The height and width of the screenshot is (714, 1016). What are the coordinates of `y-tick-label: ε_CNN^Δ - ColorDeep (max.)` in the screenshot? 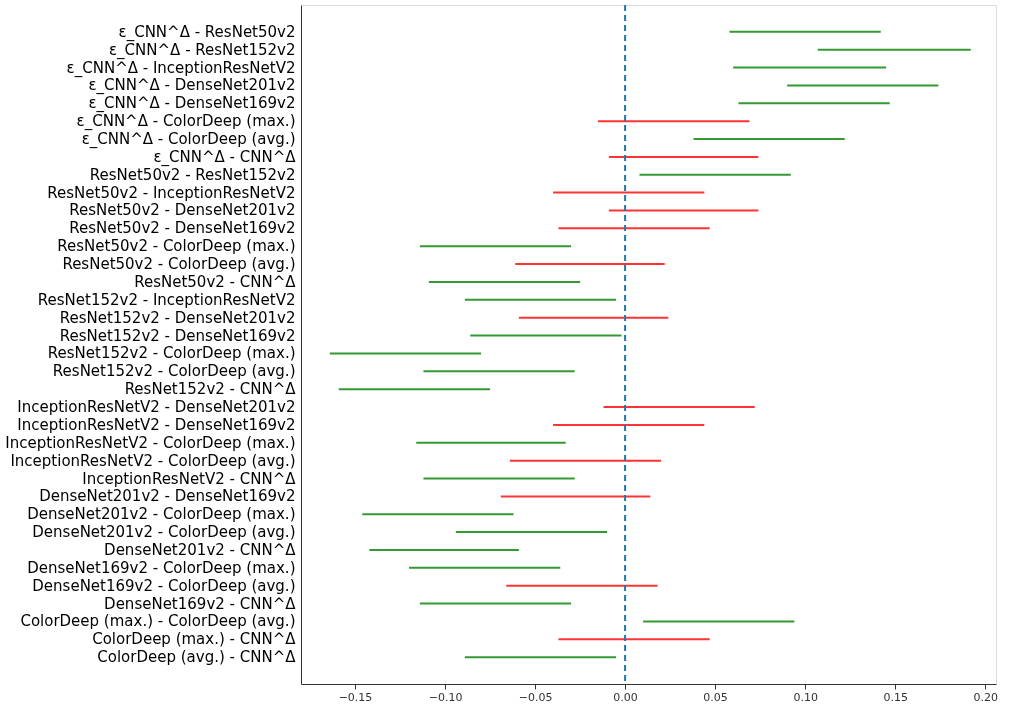 It's located at (186, 122).